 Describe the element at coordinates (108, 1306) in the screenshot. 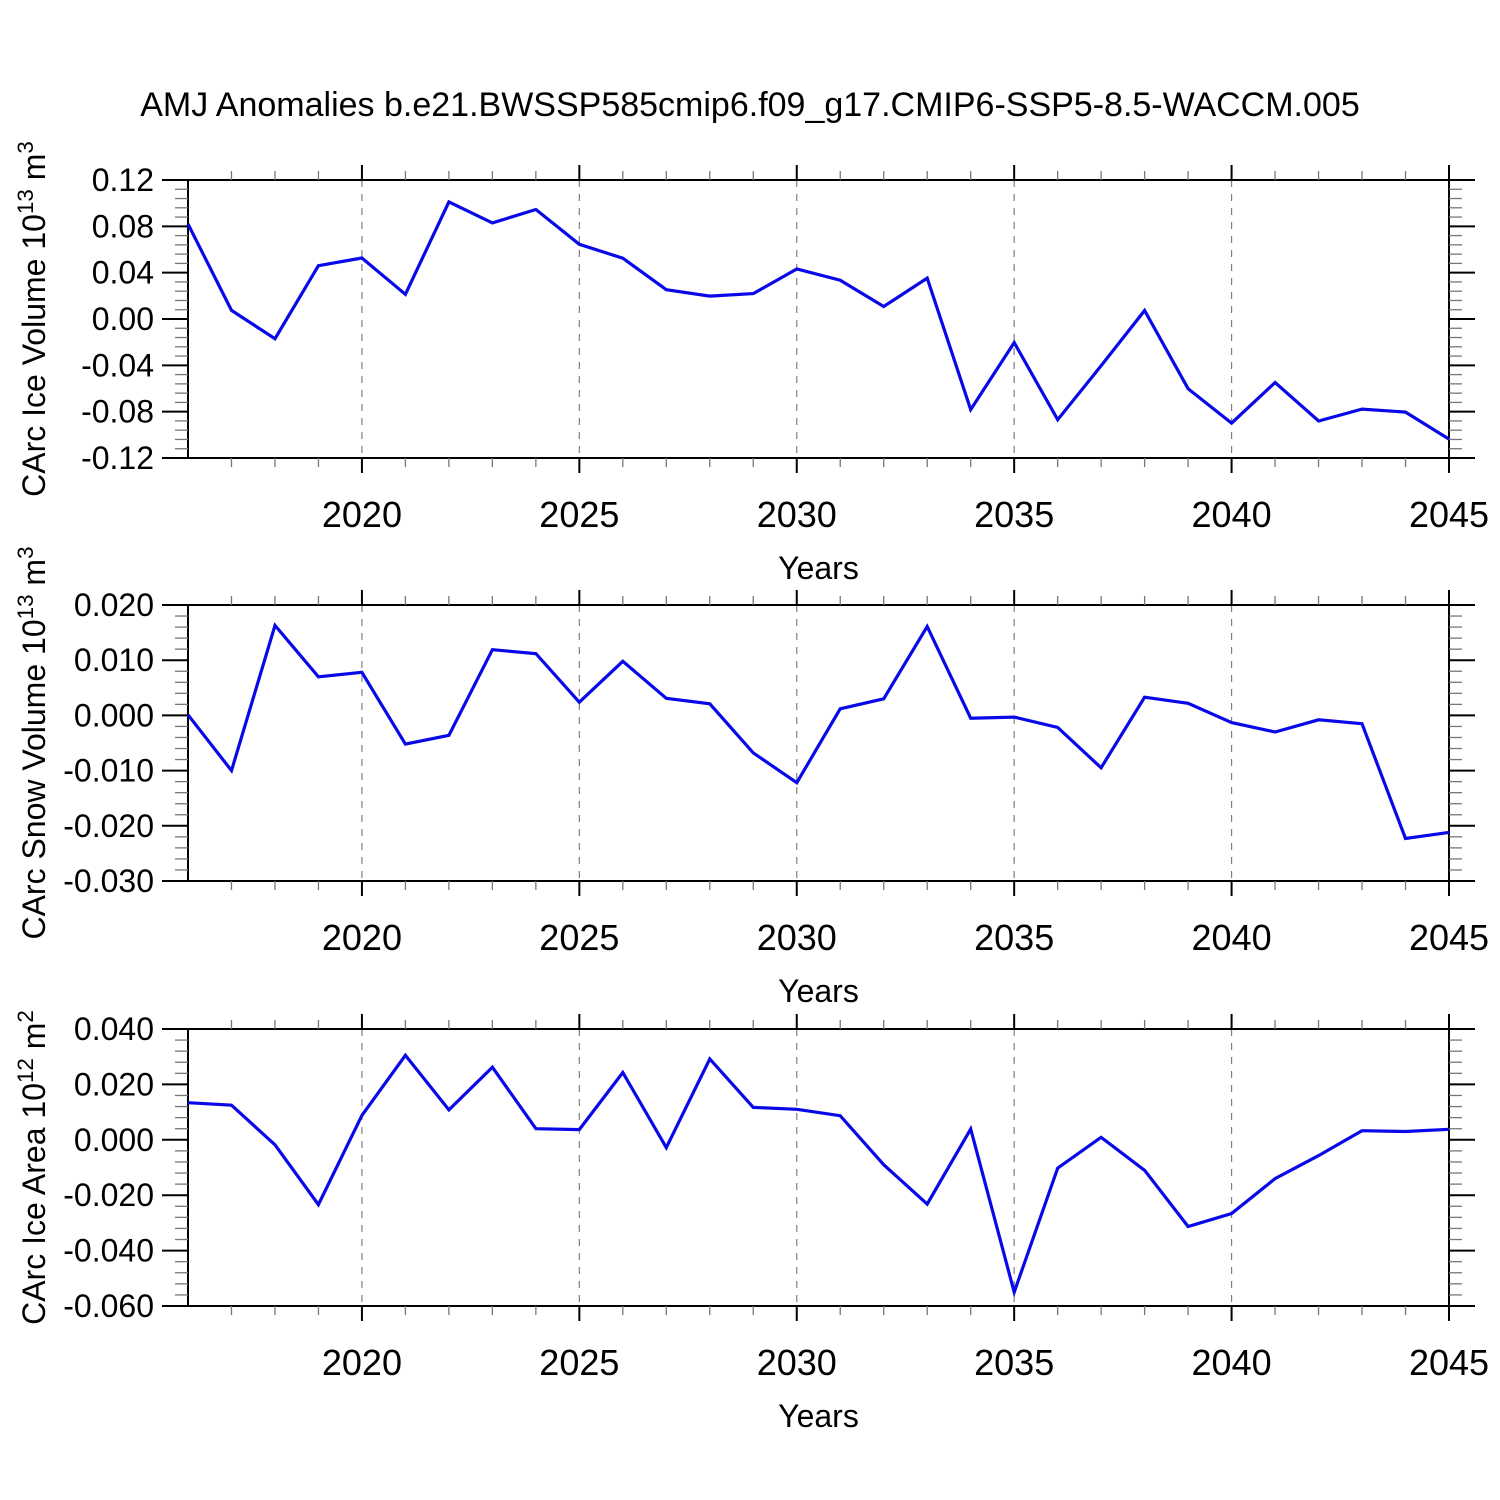

I see `y-tick-label: -0.060` at that location.